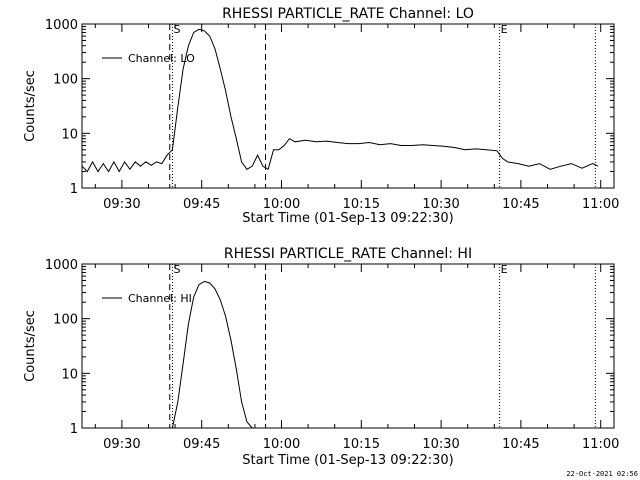 Image resolution: width=640 pixels, height=480 pixels. What do you see at coordinates (602, 474) in the screenshot?
I see `footer-timestamp: 22-Oct-2021 02:56` at bounding box center [602, 474].